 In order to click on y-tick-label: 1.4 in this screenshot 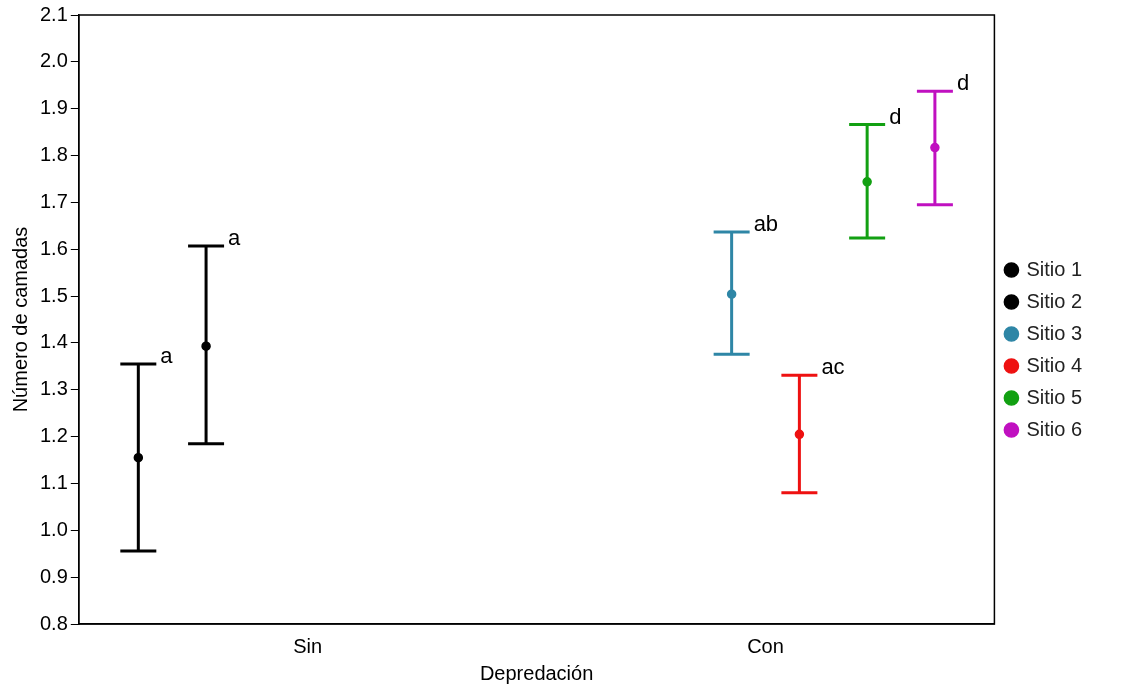, I will do `click(53, 341)`.